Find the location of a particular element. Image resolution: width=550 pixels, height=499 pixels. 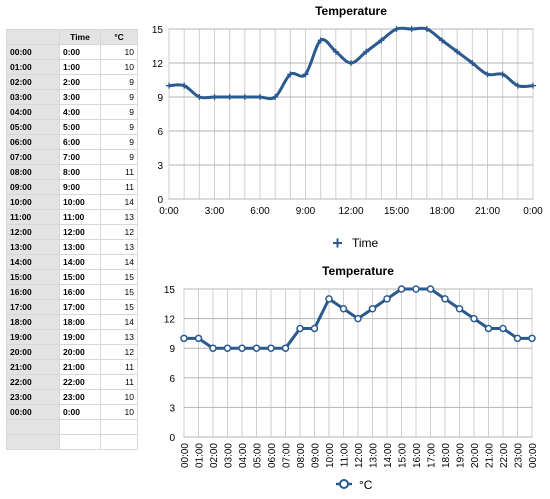

chart1-title: Temperature is located at coordinates (351, 11).